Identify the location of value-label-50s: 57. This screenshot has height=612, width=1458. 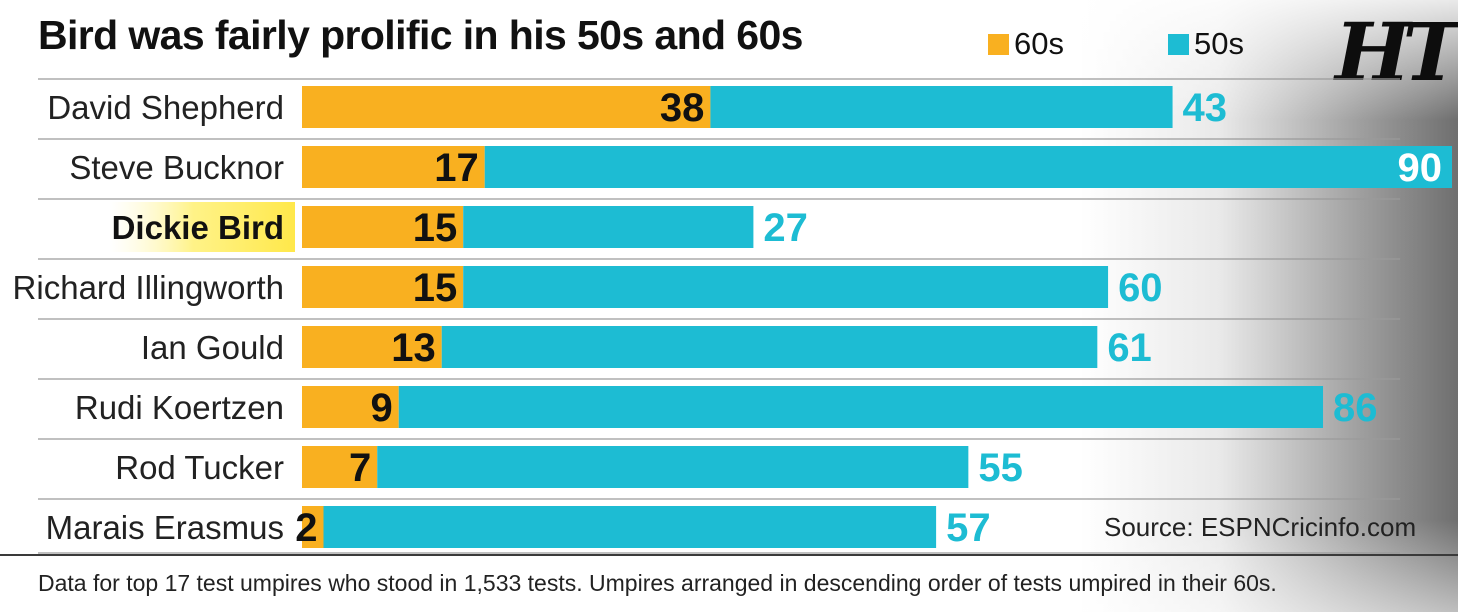
(968, 528).